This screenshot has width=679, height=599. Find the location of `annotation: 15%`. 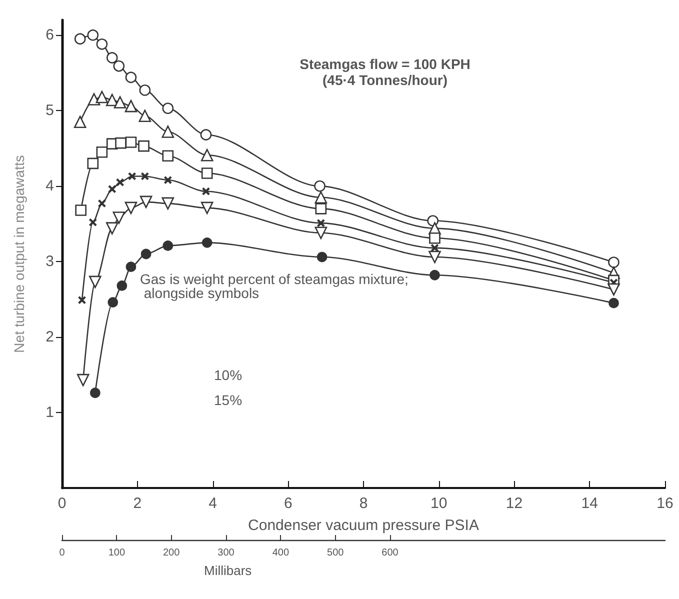

annotation: 15% is located at coordinates (228, 400).